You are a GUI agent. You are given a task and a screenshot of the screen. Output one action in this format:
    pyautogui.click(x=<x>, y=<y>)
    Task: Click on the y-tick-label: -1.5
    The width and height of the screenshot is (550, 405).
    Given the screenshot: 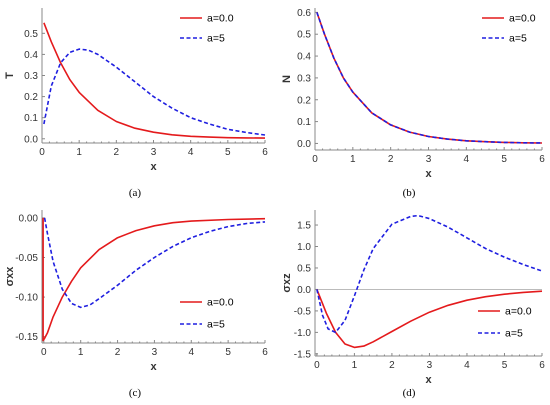 What is the action you would take?
    pyautogui.click(x=303, y=354)
    